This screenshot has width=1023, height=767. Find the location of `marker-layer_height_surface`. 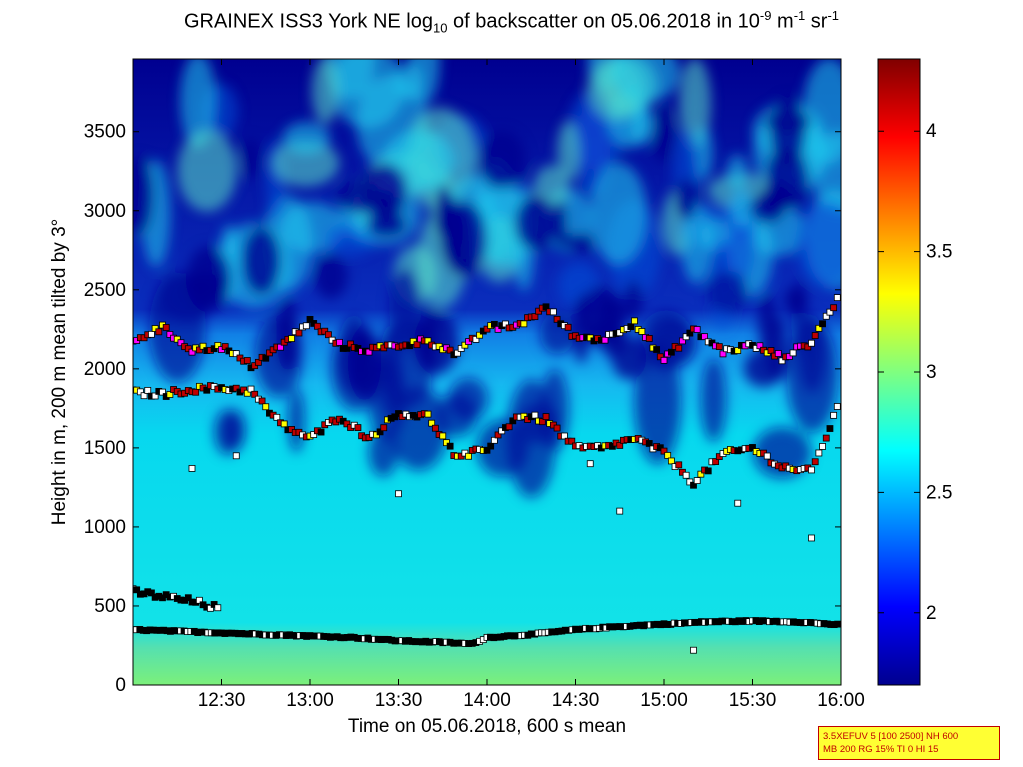

marker-layer_height_surface is located at coordinates (837, 624).